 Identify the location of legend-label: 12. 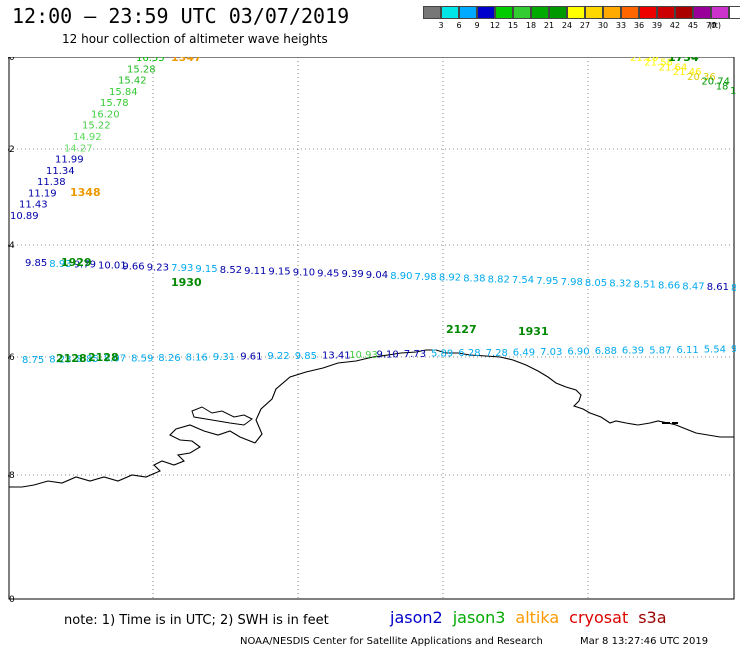
(495, 25).